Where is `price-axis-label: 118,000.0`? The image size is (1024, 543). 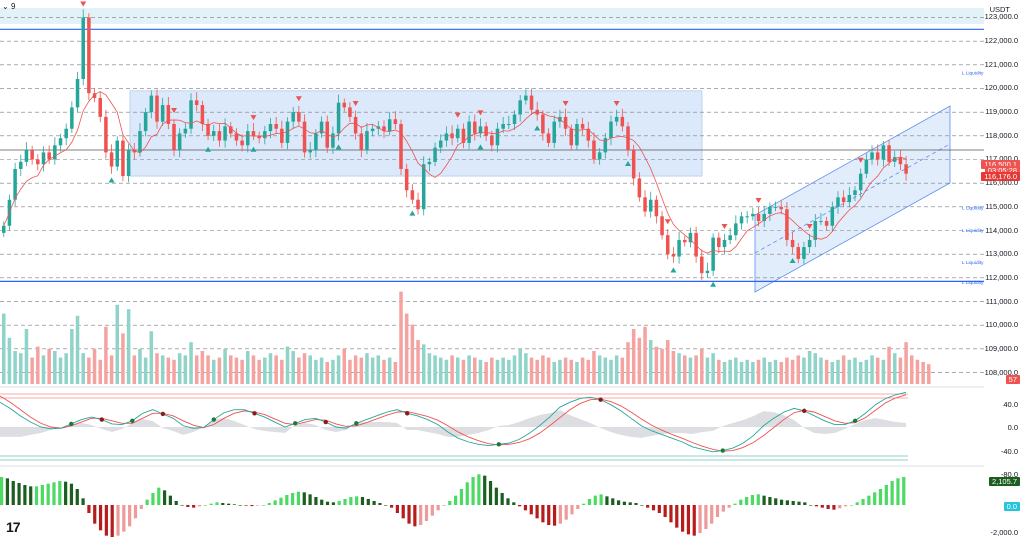 price-axis-label: 118,000.0 is located at coordinates (1001, 135).